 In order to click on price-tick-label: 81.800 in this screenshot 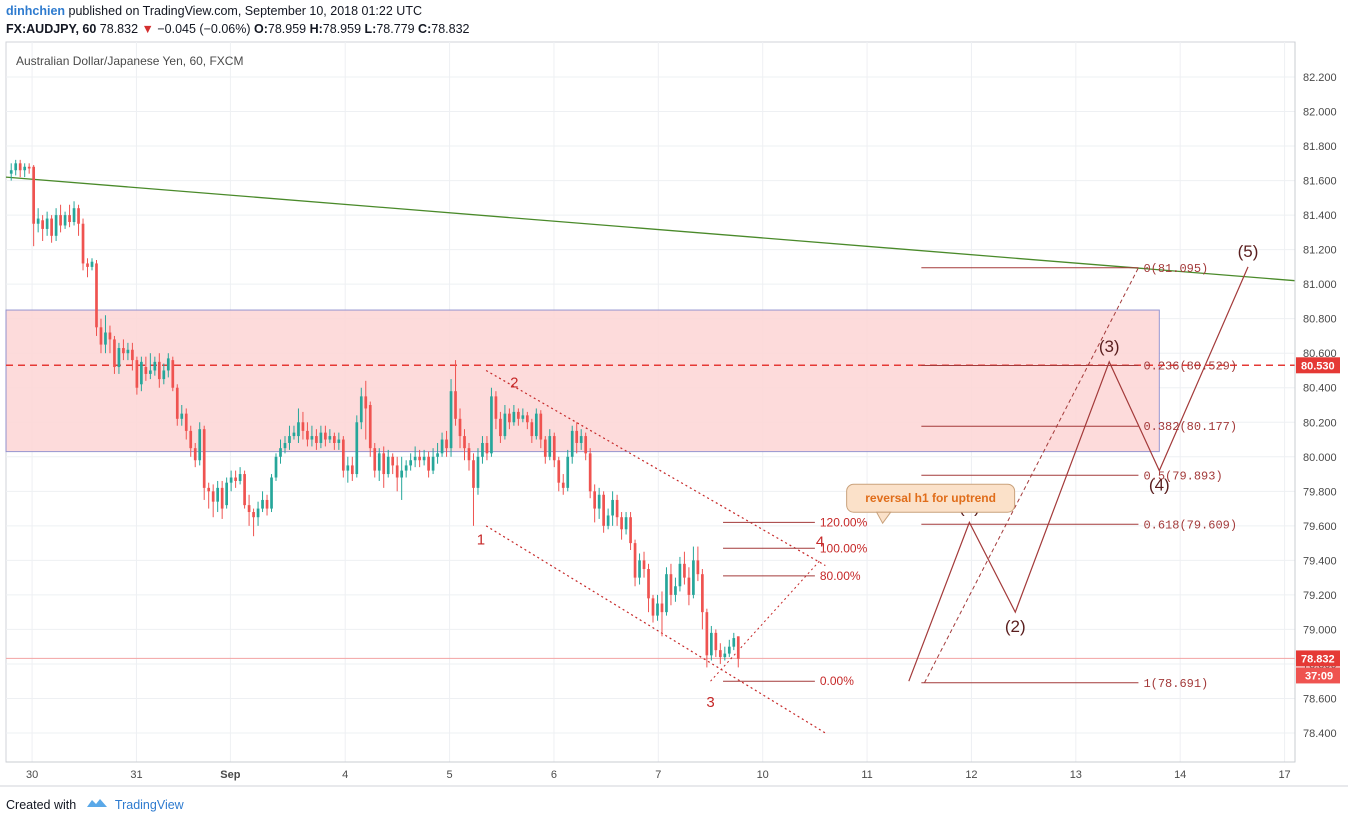, I will do `click(1320, 147)`.